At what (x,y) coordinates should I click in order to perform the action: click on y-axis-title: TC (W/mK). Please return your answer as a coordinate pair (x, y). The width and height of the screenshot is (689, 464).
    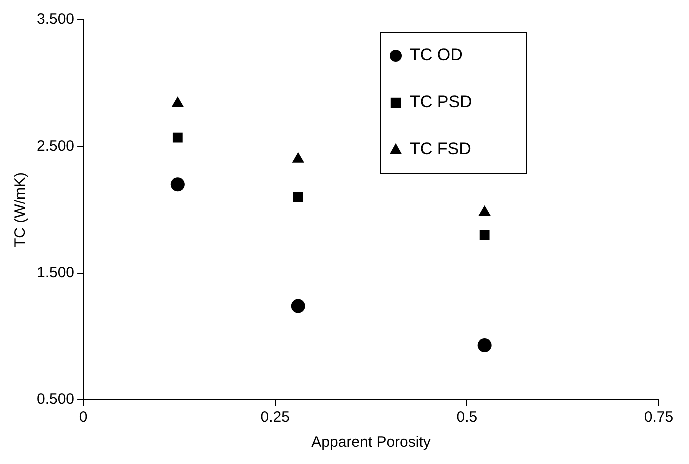
    Looking at the image, I should click on (21, 210).